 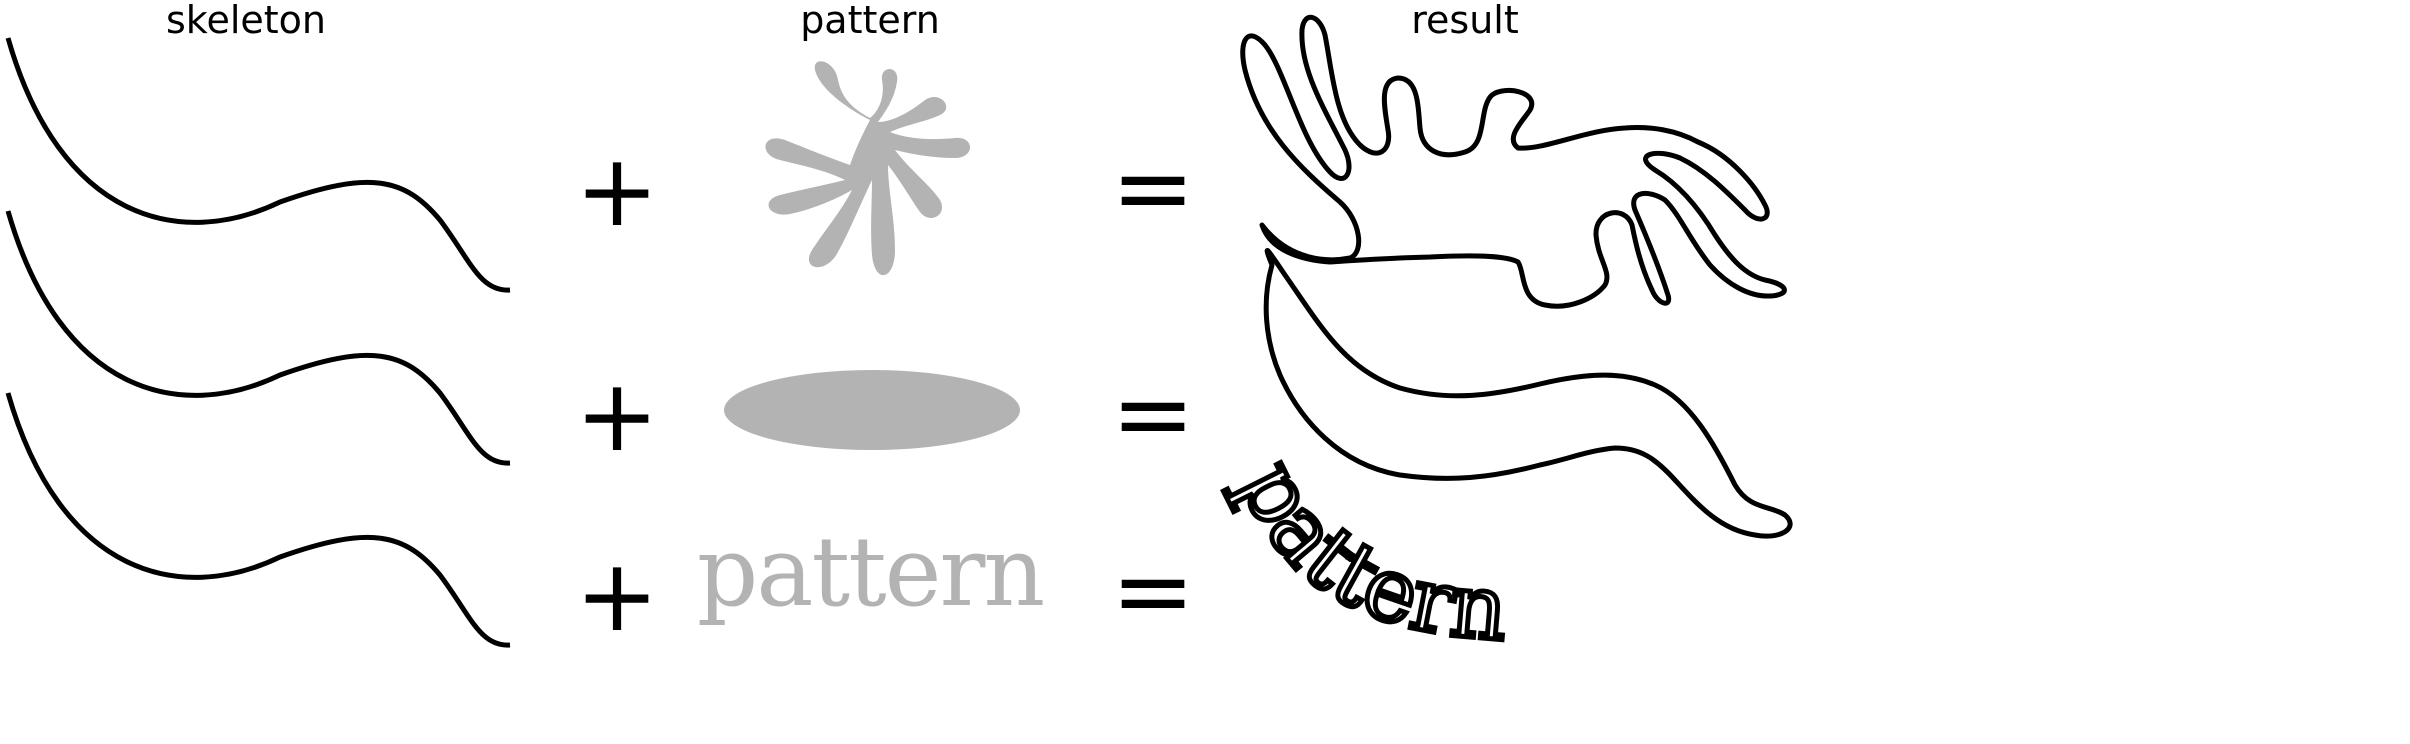 What do you see at coordinates (1528, 393) in the screenshot?
I see `result-ellipse-along-skeleton` at bounding box center [1528, 393].